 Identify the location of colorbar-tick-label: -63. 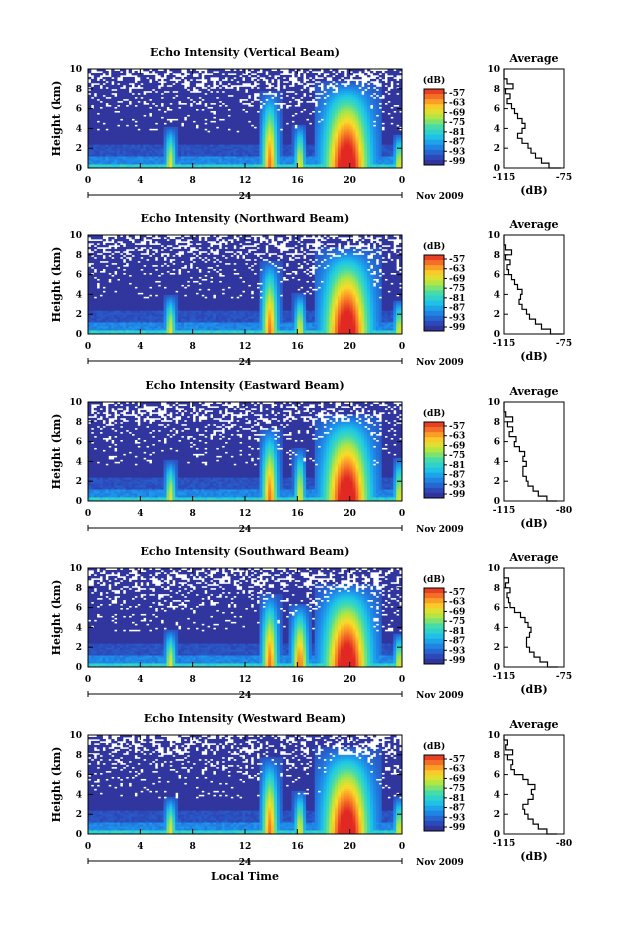
(457, 104).